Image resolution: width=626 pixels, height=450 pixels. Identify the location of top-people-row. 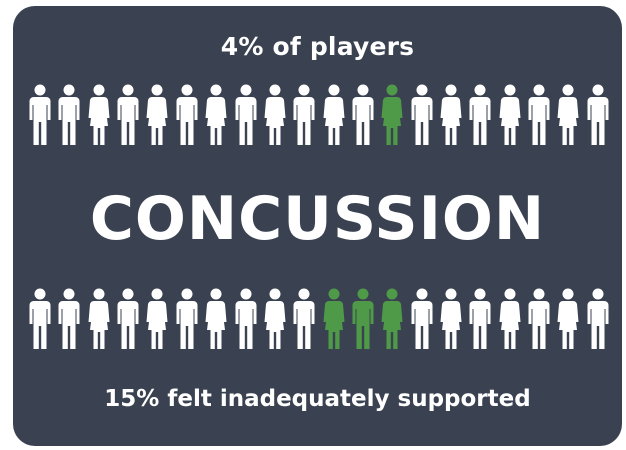
(319, 115).